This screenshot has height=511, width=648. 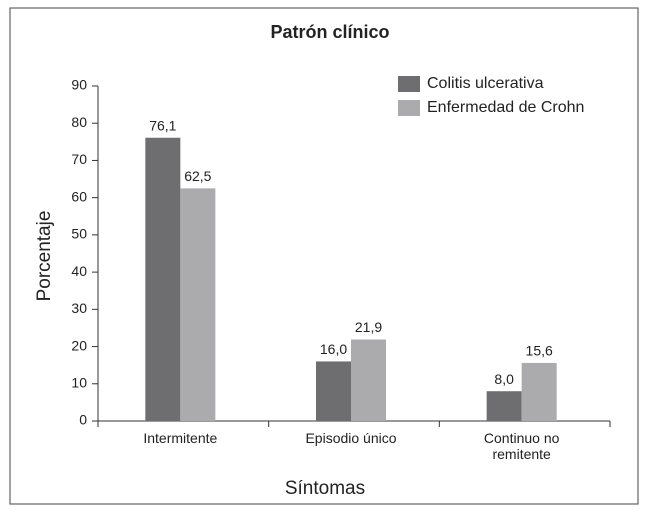 I want to click on y-tick-label: 90, so click(x=79, y=85).